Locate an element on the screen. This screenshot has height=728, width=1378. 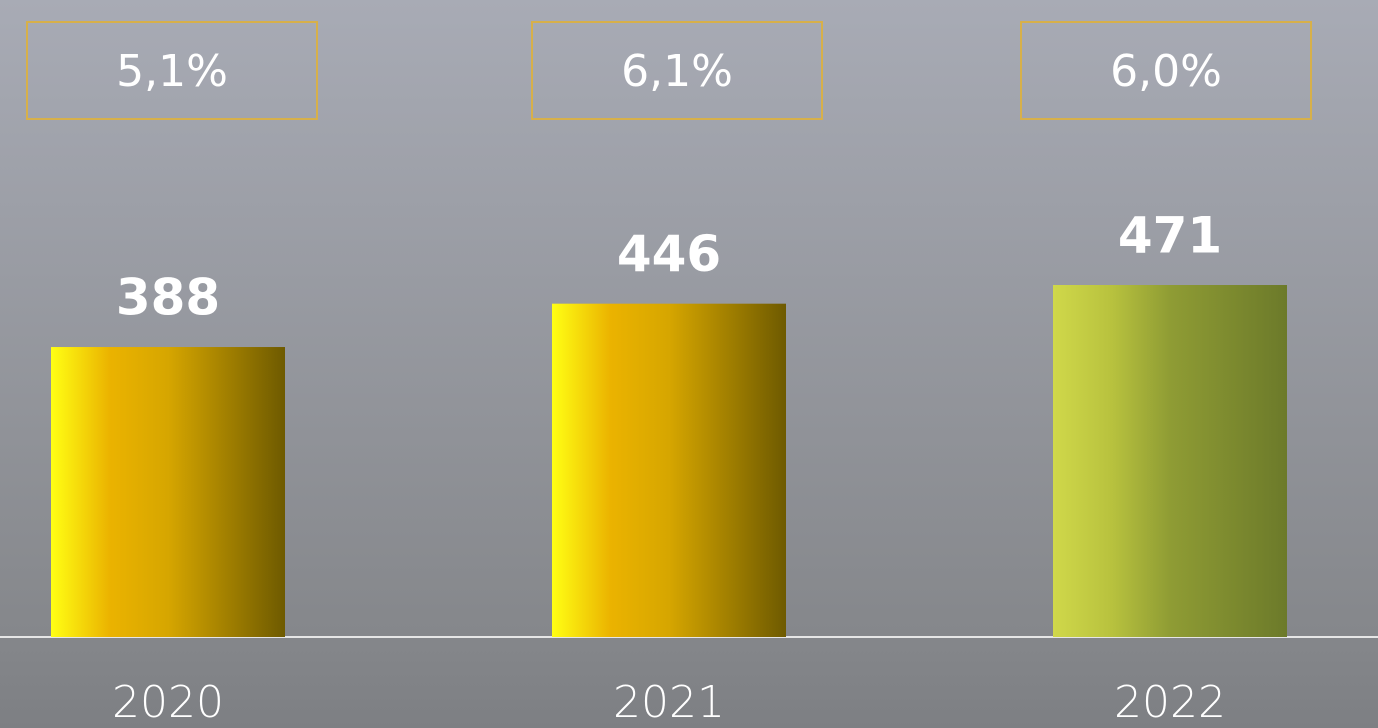
share-label: 6,1% is located at coordinates (677, 71).